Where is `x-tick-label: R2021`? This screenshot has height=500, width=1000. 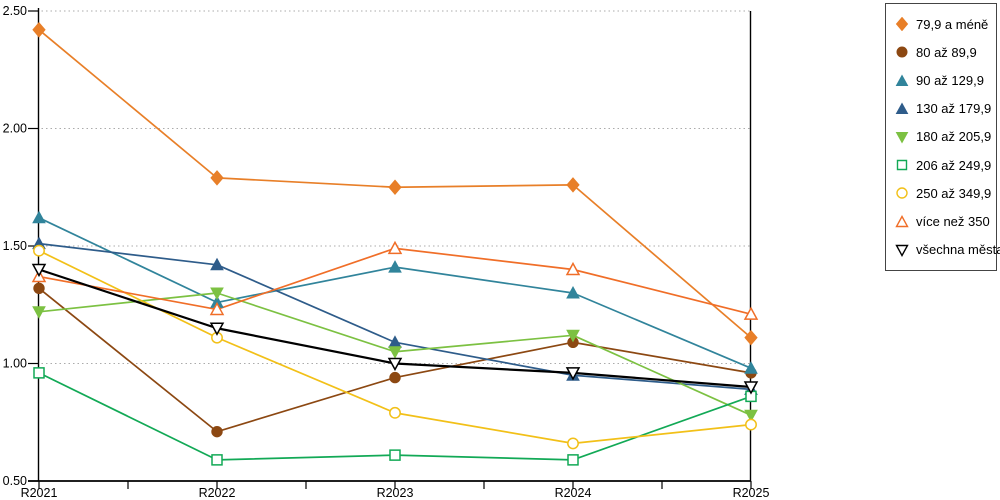 x-tick-label: R2021 is located at coordinates (39, 493).